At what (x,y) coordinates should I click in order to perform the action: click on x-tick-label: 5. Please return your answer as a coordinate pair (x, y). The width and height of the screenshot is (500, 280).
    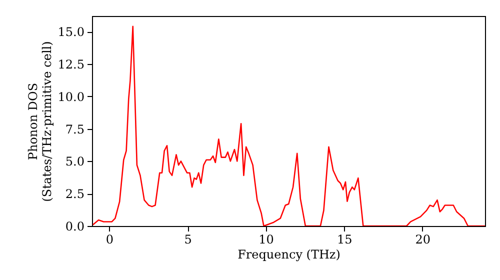
    Looking at the image, I should click on (188, 239).